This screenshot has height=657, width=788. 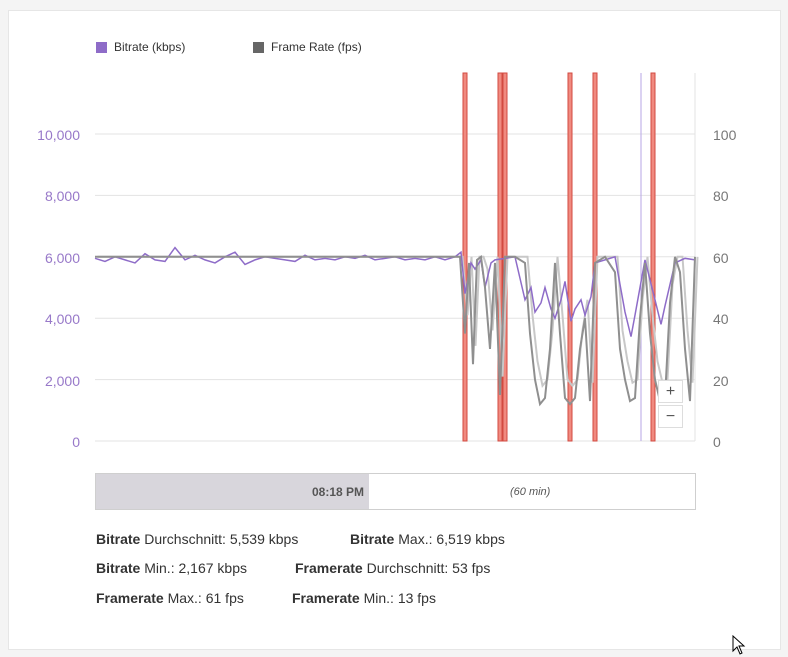 What do you see at coordinates (395, 491) in the screenshot?
I see `time-navigator: 08:18 PM (60 min)` at bounding box center [395, 491].